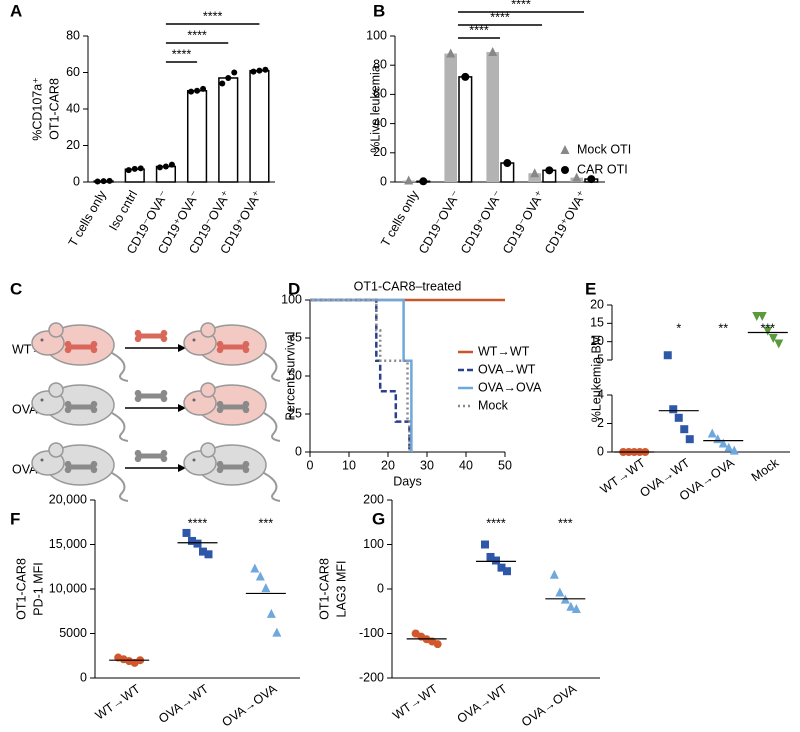 This screenshot has width=800, height=732. Describe the element at coordinates (765, 469) in the screenshot. I see `x-tick-label: Mock` at that location.